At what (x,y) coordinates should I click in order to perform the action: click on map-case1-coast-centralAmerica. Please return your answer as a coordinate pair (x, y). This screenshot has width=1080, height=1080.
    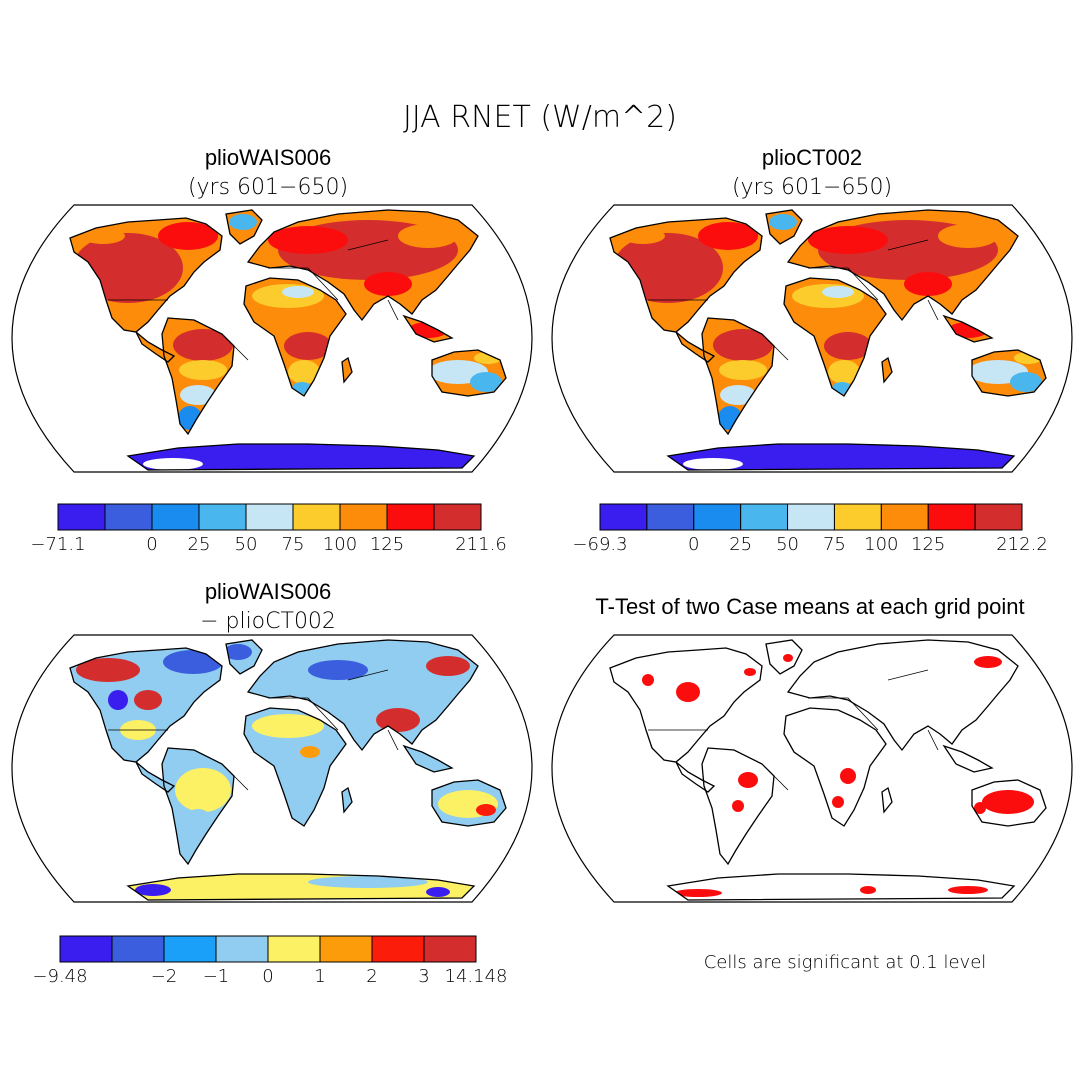
    Looking at the image, I should click on (155, 347).